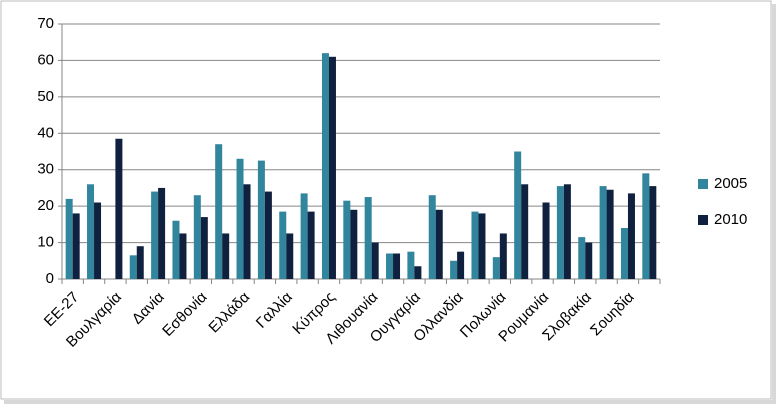 Image resolution: width=777 pixels, height=409 pixels. What do you see at coordinates (45, 132) in the screenshot?
I see `y-tick-label: 40` at bounding box center [45, 132].